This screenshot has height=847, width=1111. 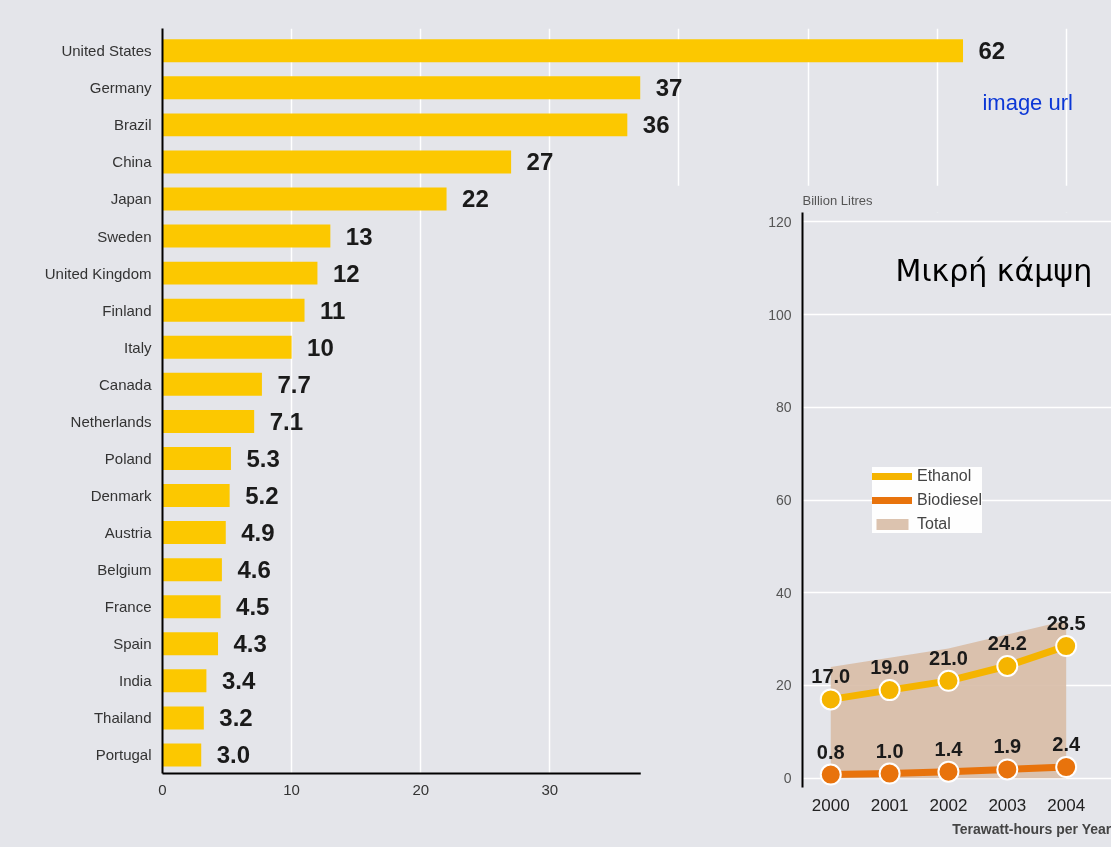 What do you see at coordinates (253, 607) in the screenshot?
I see `data-label: 4.5` at bounding box center [253, 607].